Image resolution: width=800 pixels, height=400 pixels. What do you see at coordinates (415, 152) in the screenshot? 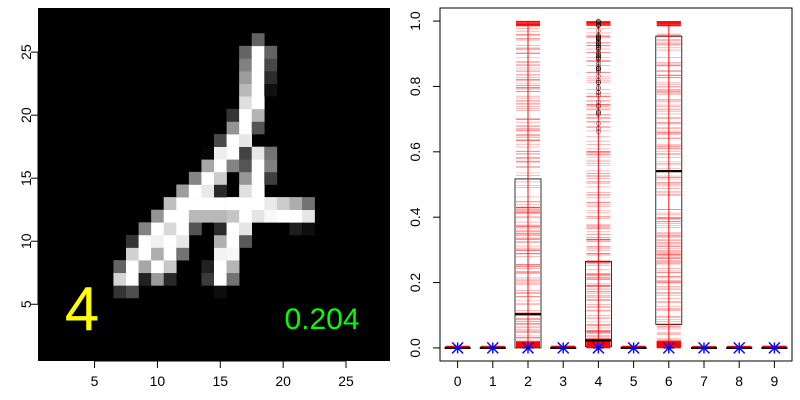
I see `y-tick-label: 0.6` at bounding box center [415, 152].